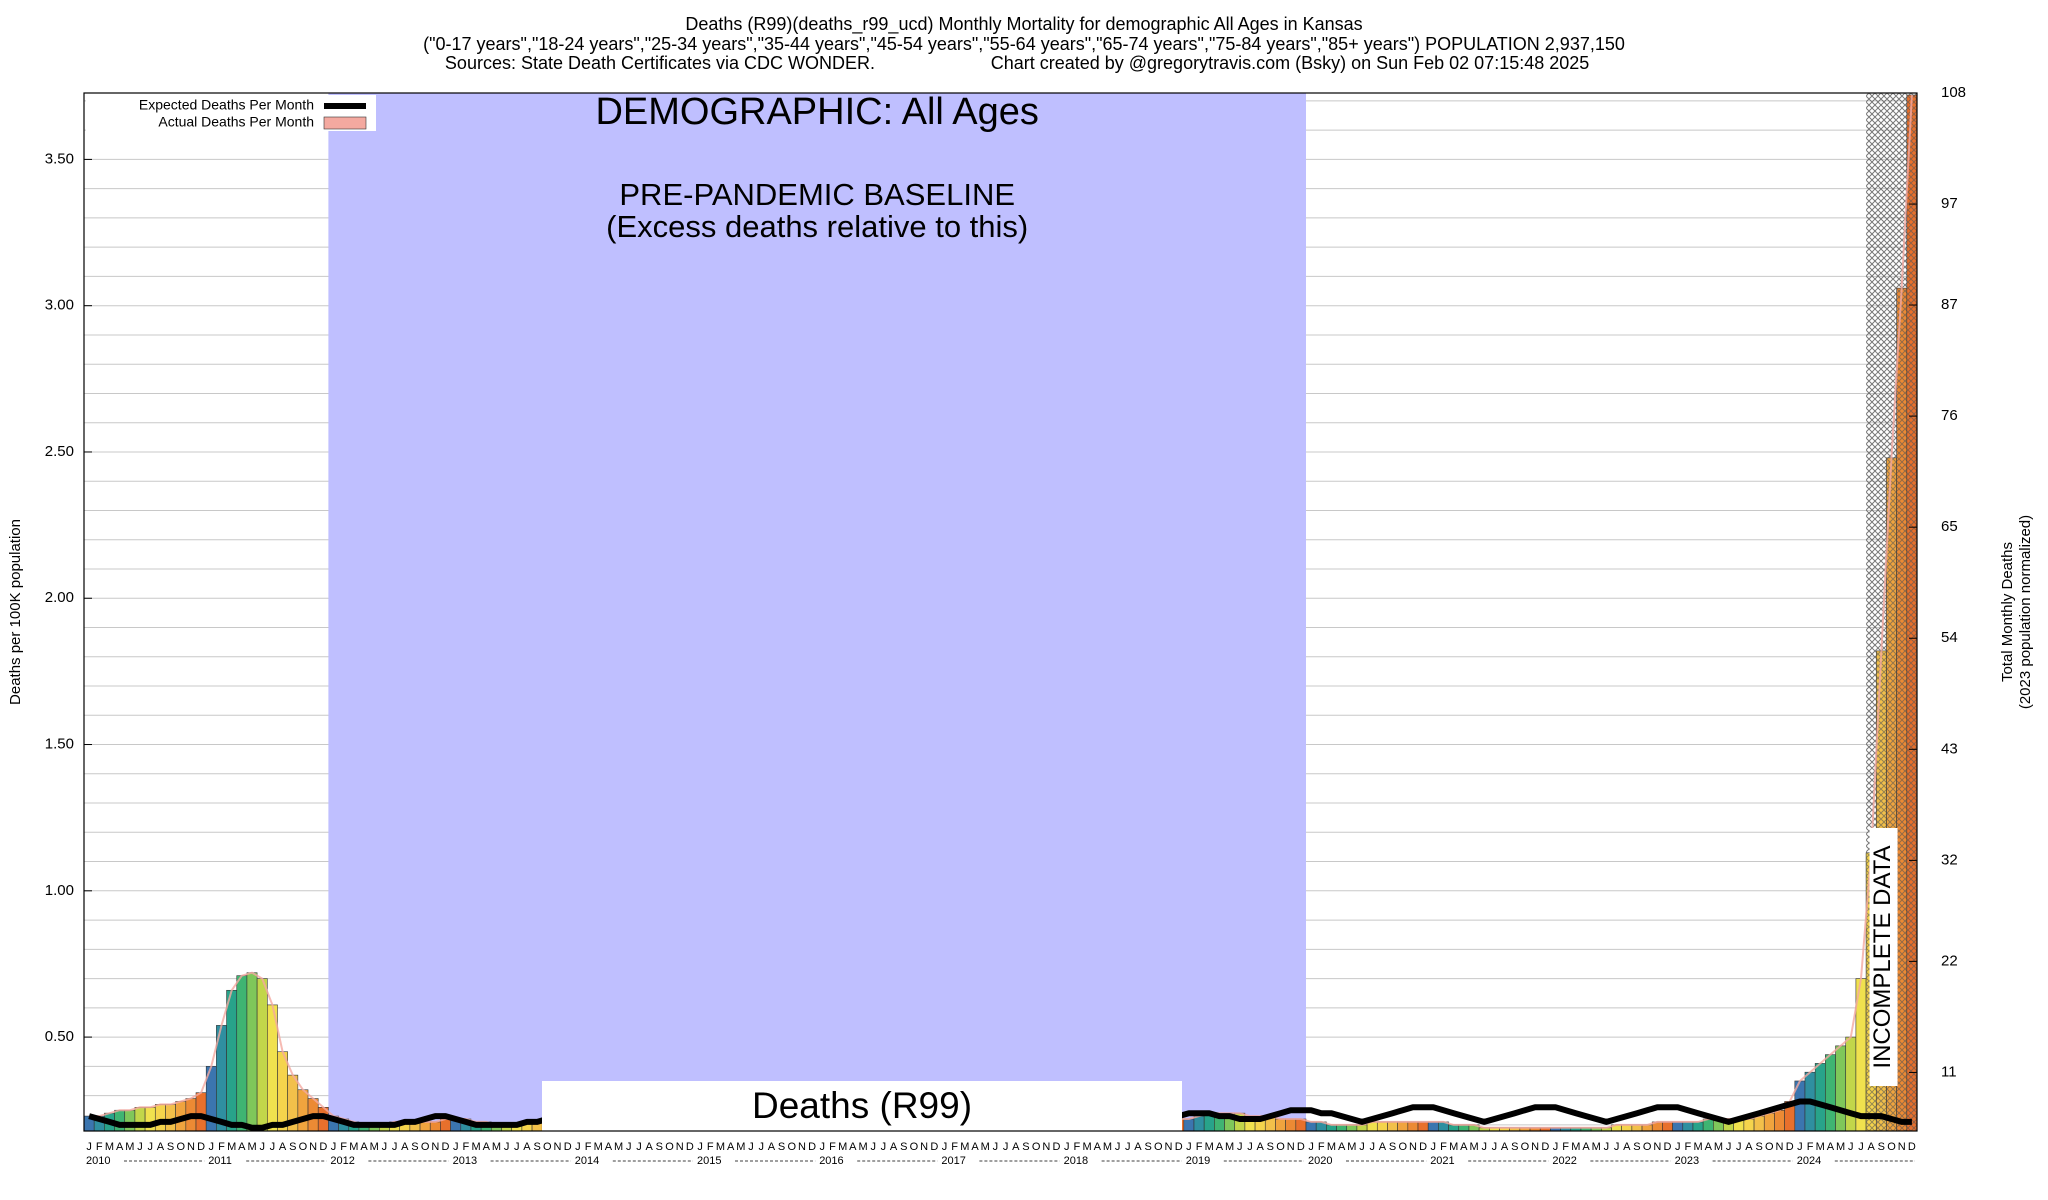  Describe the element at coordinates (345, 123) in the screenshot. I see `legend-swatch` at that location.